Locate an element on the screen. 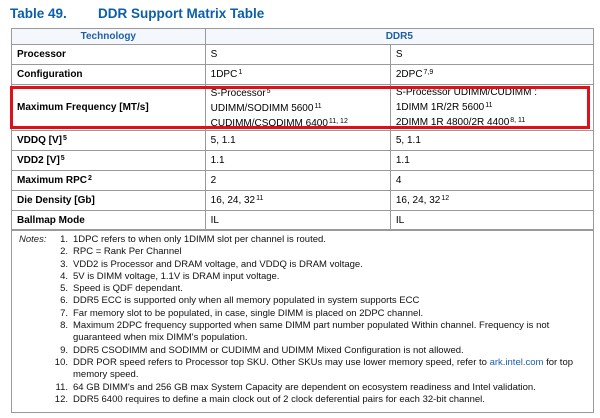 Image resolution: width=600 pixels, height=418 pixels. cell-line: UDIMM/SODIMM 560011 is located at coordinates (298, 107).